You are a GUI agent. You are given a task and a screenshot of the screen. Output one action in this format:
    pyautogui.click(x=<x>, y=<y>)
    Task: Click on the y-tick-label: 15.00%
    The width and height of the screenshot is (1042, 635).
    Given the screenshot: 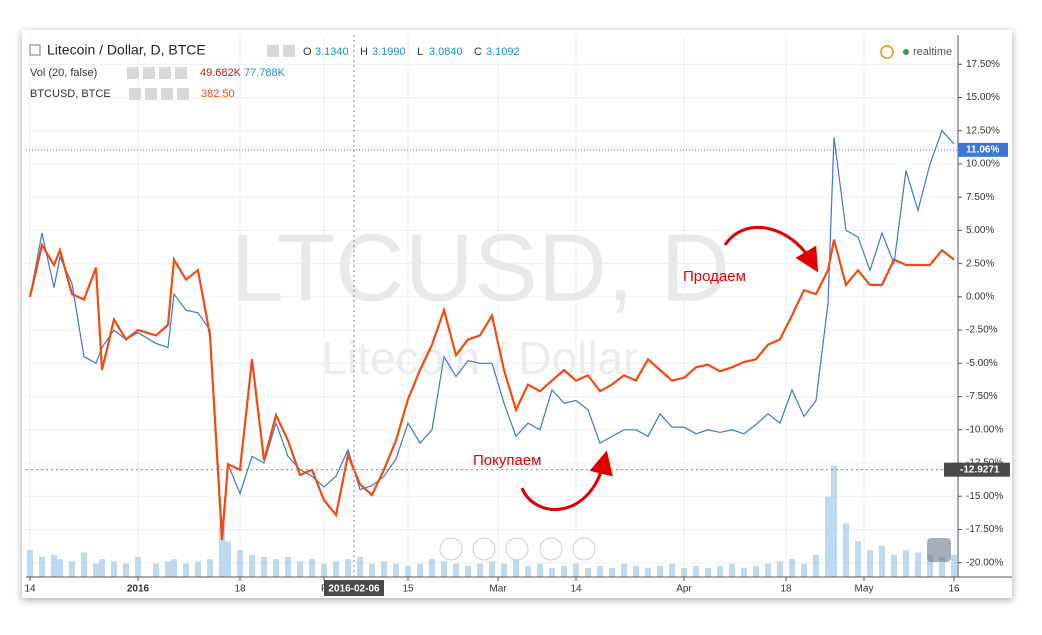 What is the action you would take?
    pyautogui.click(x=983, y=97)
    